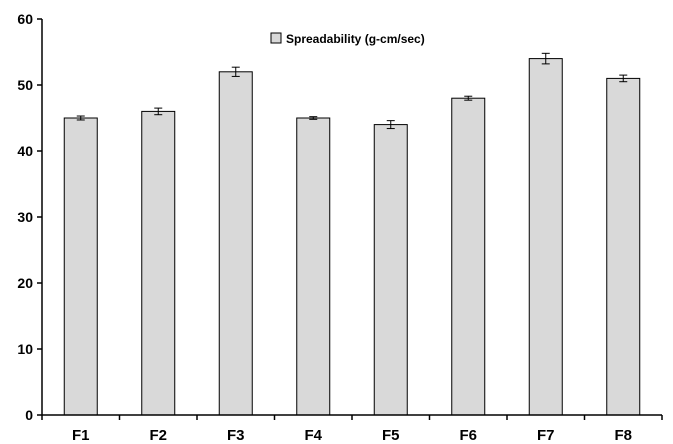 This screenshot has height=444, width=673. Describe the element at coordinates (235, 71) in the screenshot. I see `error-bar-f3` at that location.